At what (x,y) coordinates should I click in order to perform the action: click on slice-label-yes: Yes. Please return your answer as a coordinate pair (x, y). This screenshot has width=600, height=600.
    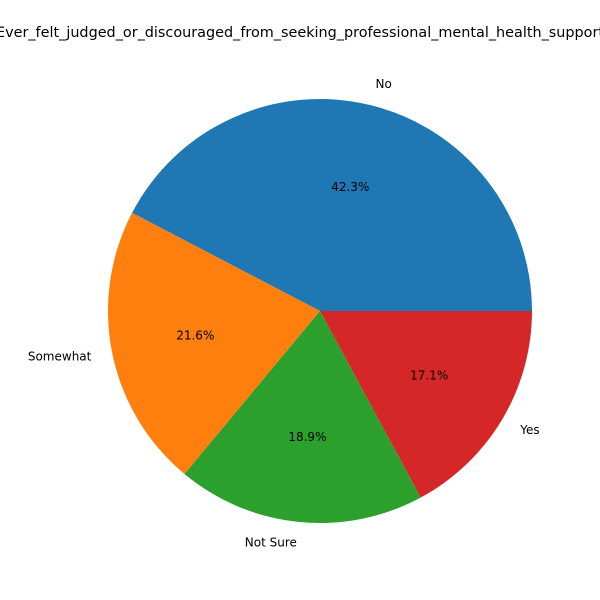
    Looking at the image, I should click on (529, 430).